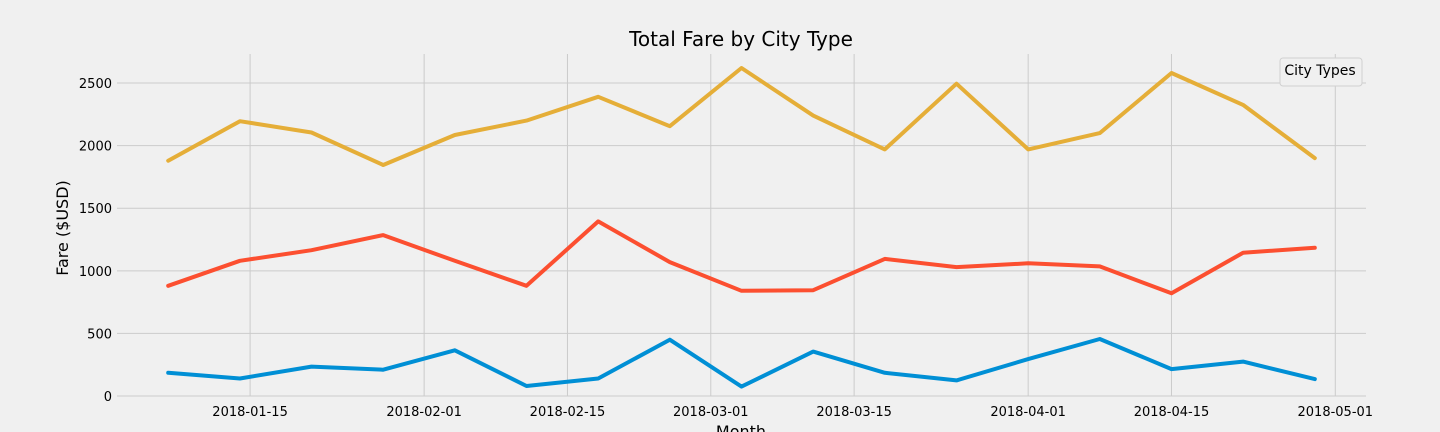 The height and width of the screenshot is (432, 1440). What do you see at coordinates (95, 272) in the screenshot?
I see `y-tick-label: 1000` at bounding box center [95, 272].